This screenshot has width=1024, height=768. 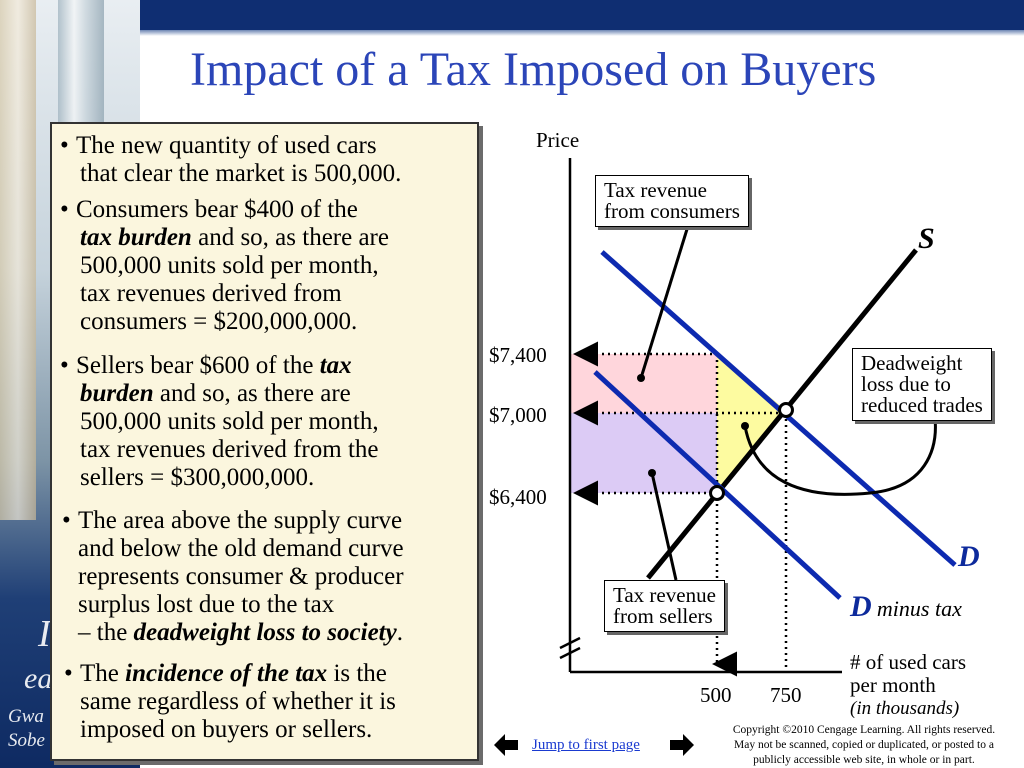 What do you see at coordinates (861, 606) in the screenshot?
I see `demand-minus-tax-letter: D` at bounding box center [861, 606].